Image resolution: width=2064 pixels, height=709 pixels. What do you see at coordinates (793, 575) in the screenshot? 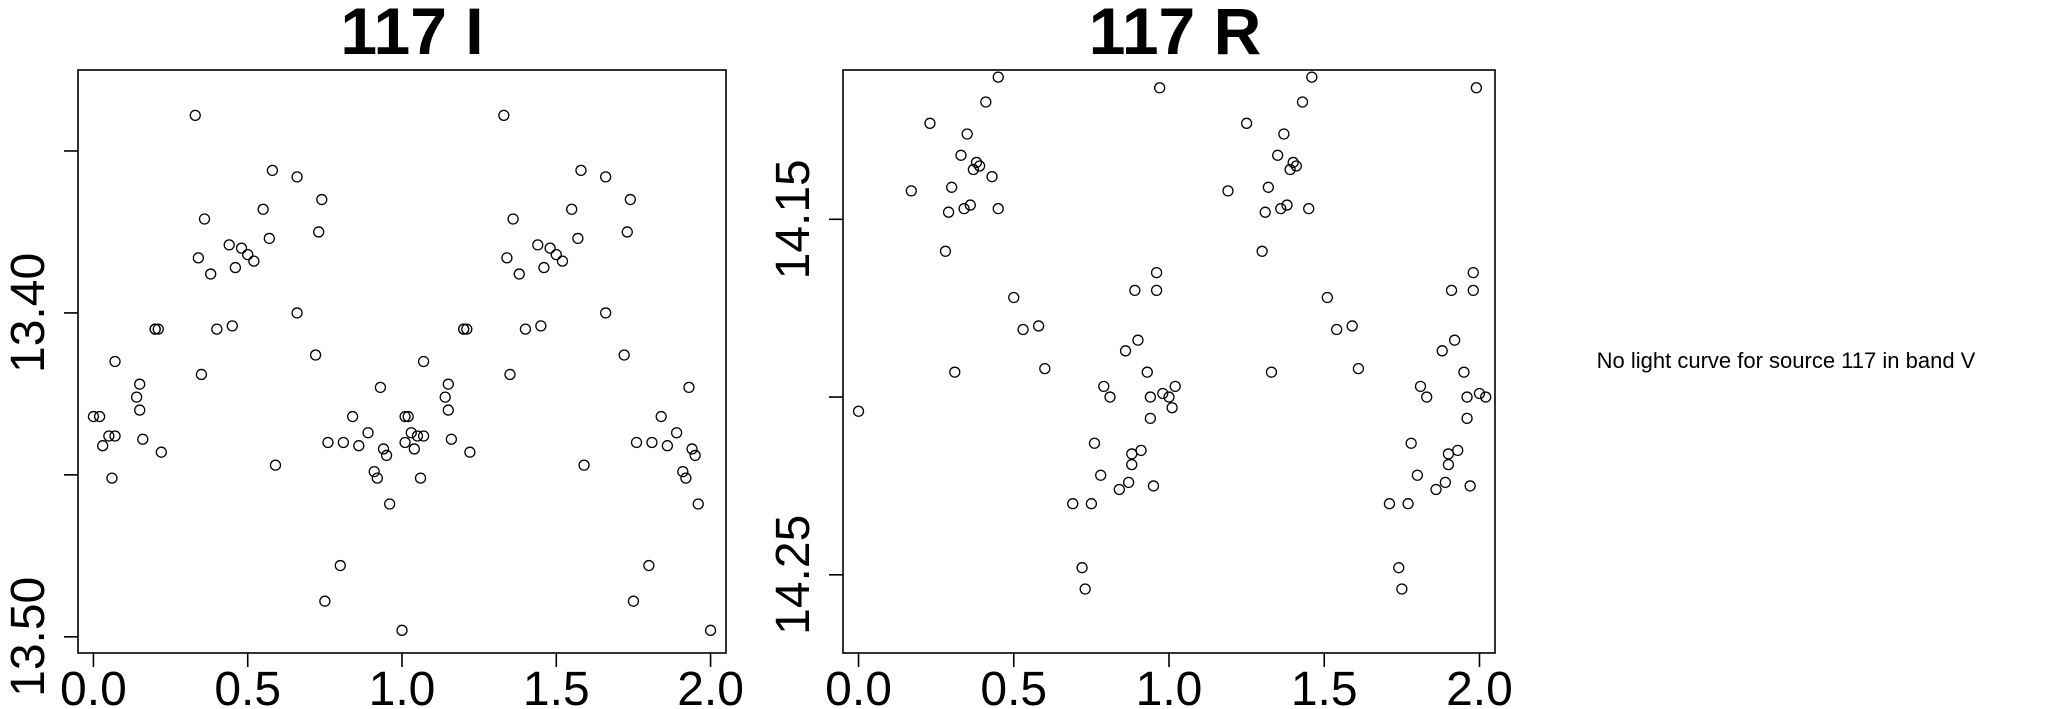
I see `y-tick-label: 14.25` at bounding box center [793, 575].